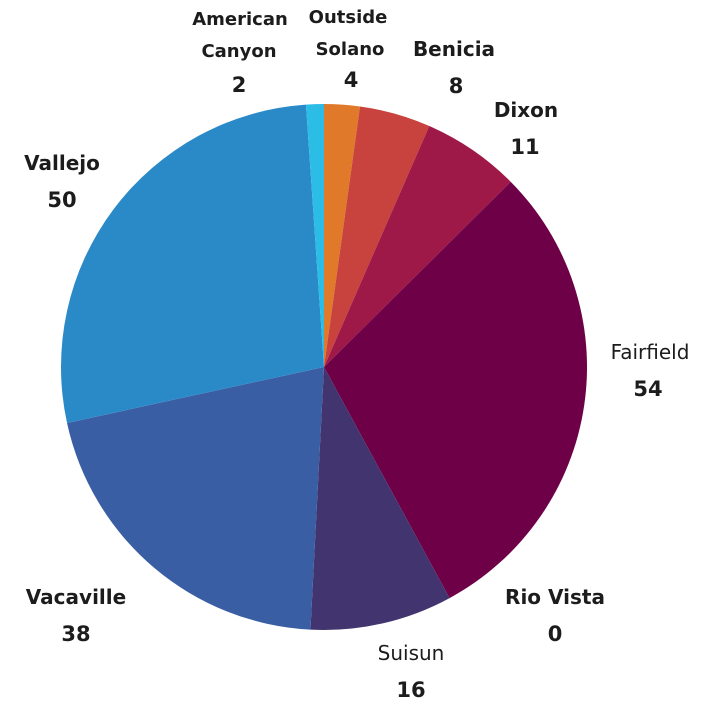 Image resolution: width=720 pixels, height=702 pixels. Describe the element at coordinates (411, 653) in the screenshot. I see `slice-label-suisun: Suisun` at that location.